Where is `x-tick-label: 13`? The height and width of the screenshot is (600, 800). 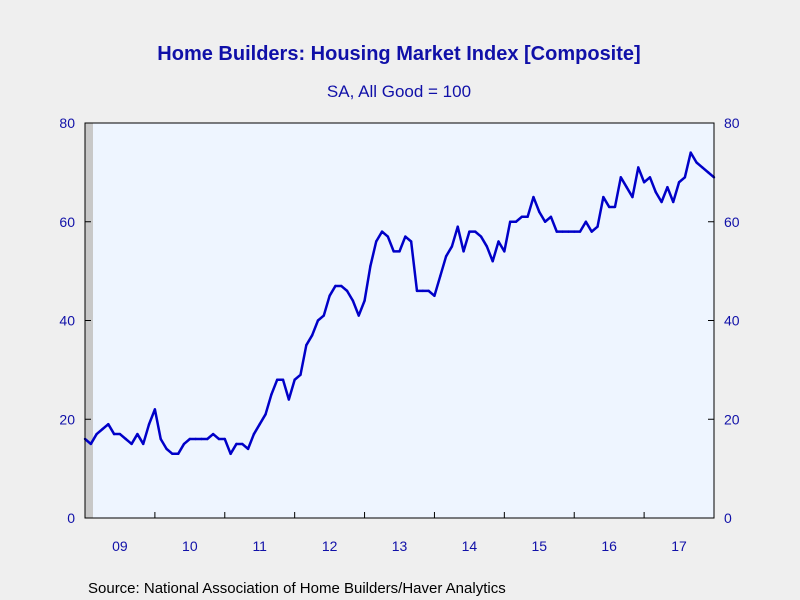 x-tick-label: 13 is located at coordinates (400, 546).